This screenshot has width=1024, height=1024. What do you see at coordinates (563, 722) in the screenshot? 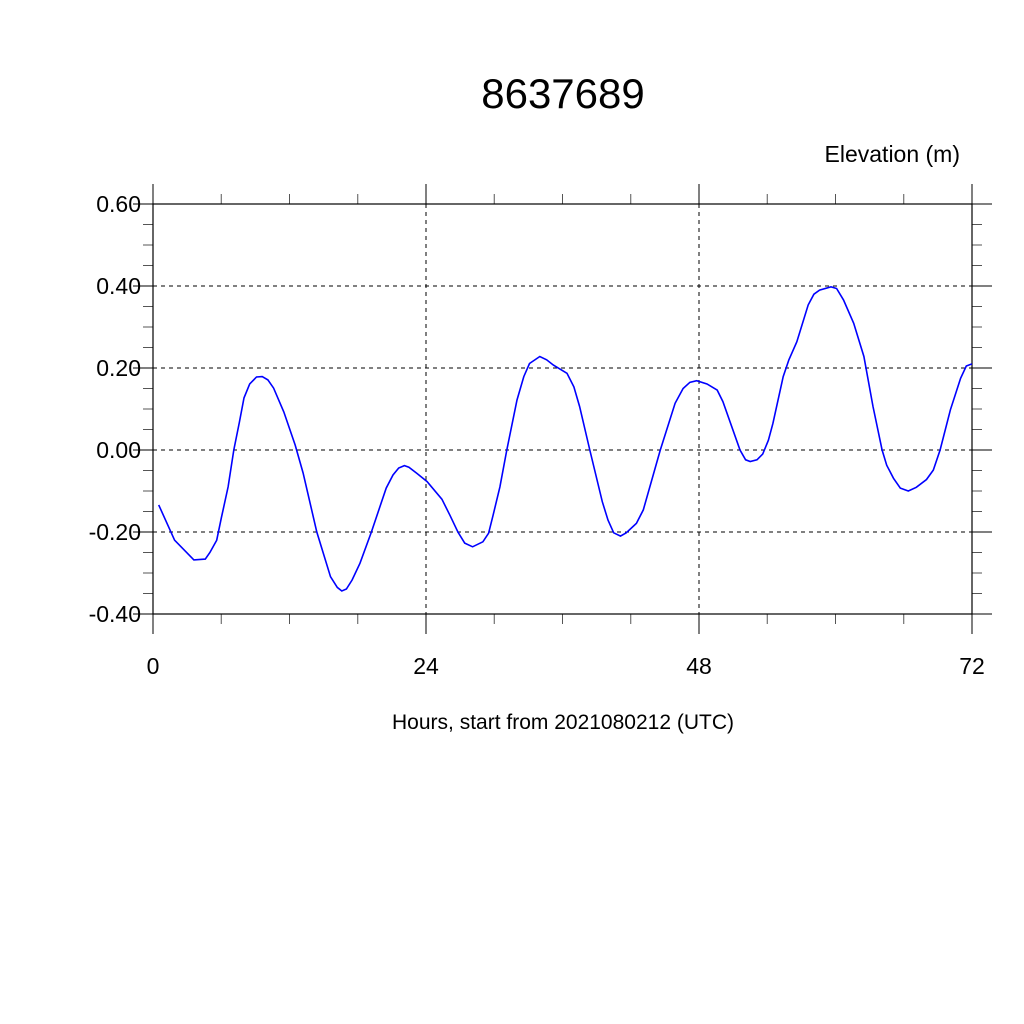
I see `x-axis-label: Hours, start from 2021080212 (UTC)` at bounding box center [563, 722].